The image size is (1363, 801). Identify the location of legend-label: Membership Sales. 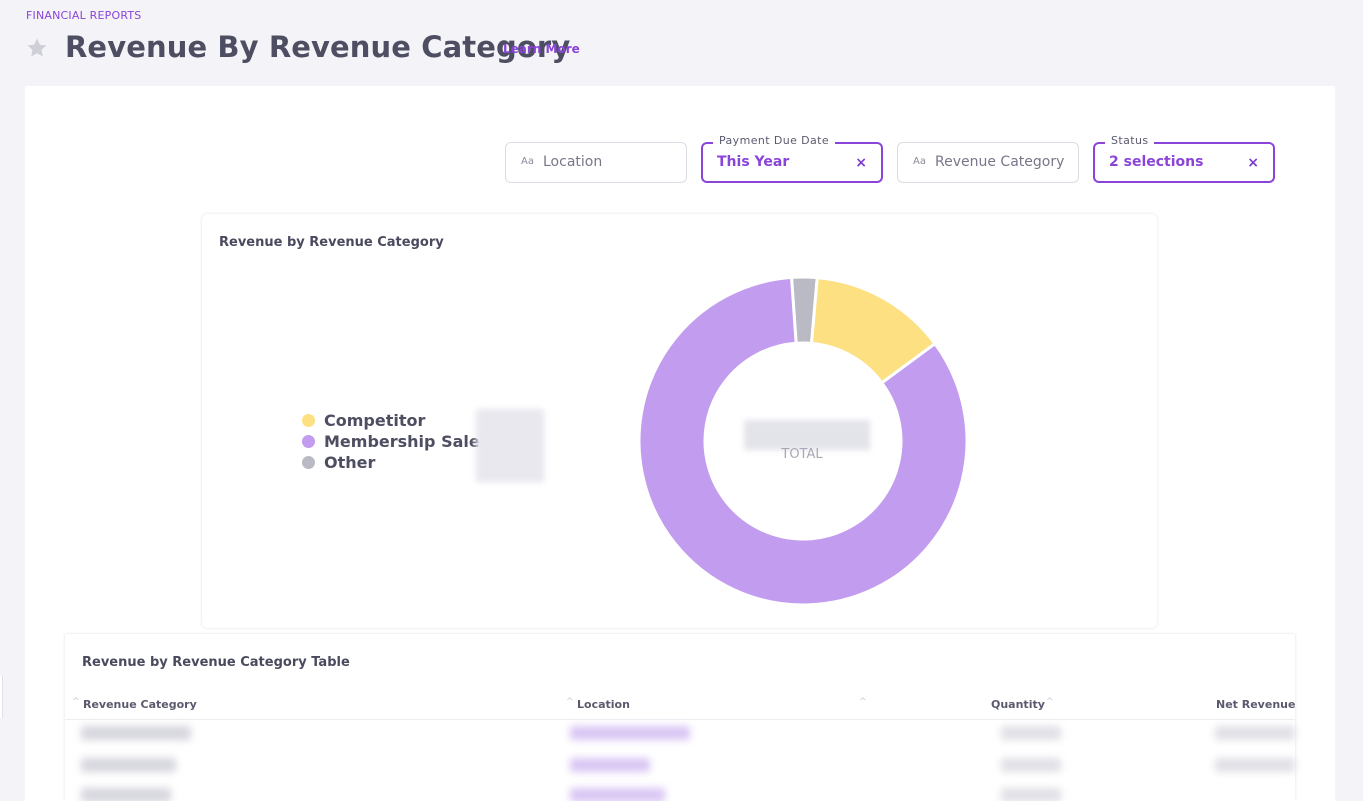
(407, 441).